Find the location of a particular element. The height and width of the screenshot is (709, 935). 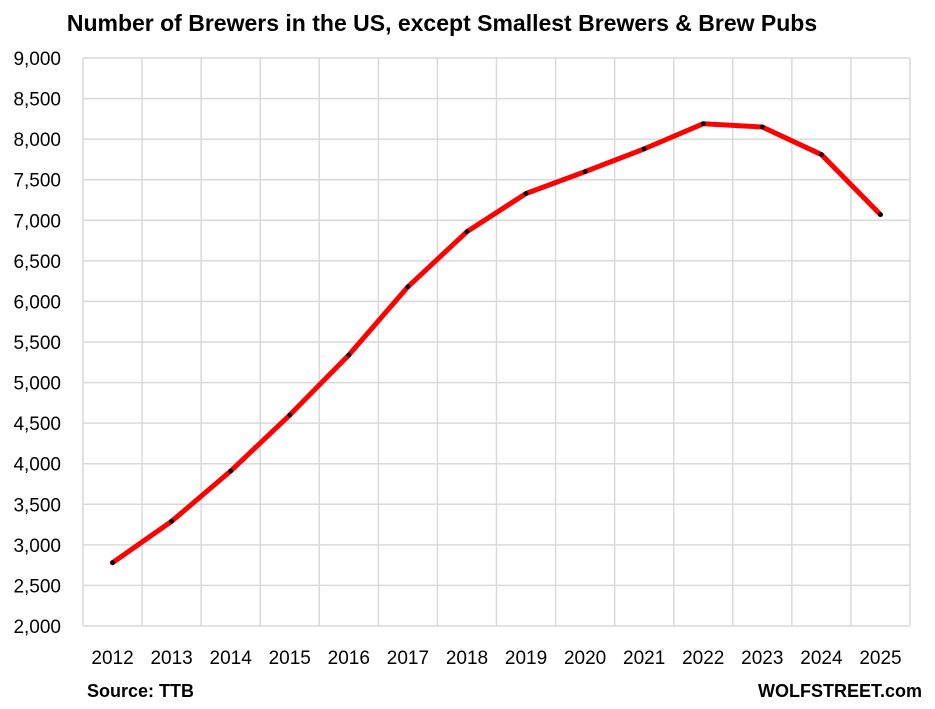

x-tick-label: 2017 is located at coordinates (408, 658).